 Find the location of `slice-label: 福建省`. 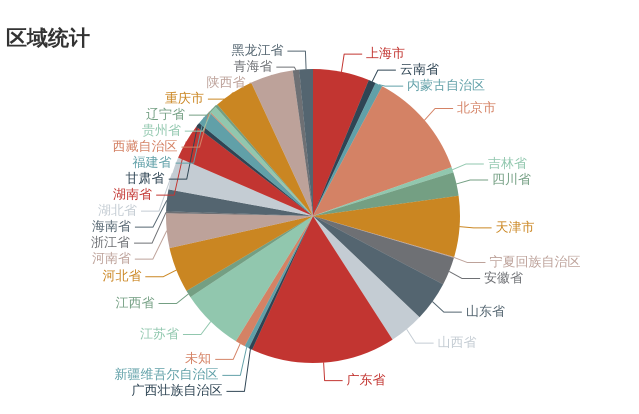

slice-label: 福建省 is located at coordinates (152, 163).